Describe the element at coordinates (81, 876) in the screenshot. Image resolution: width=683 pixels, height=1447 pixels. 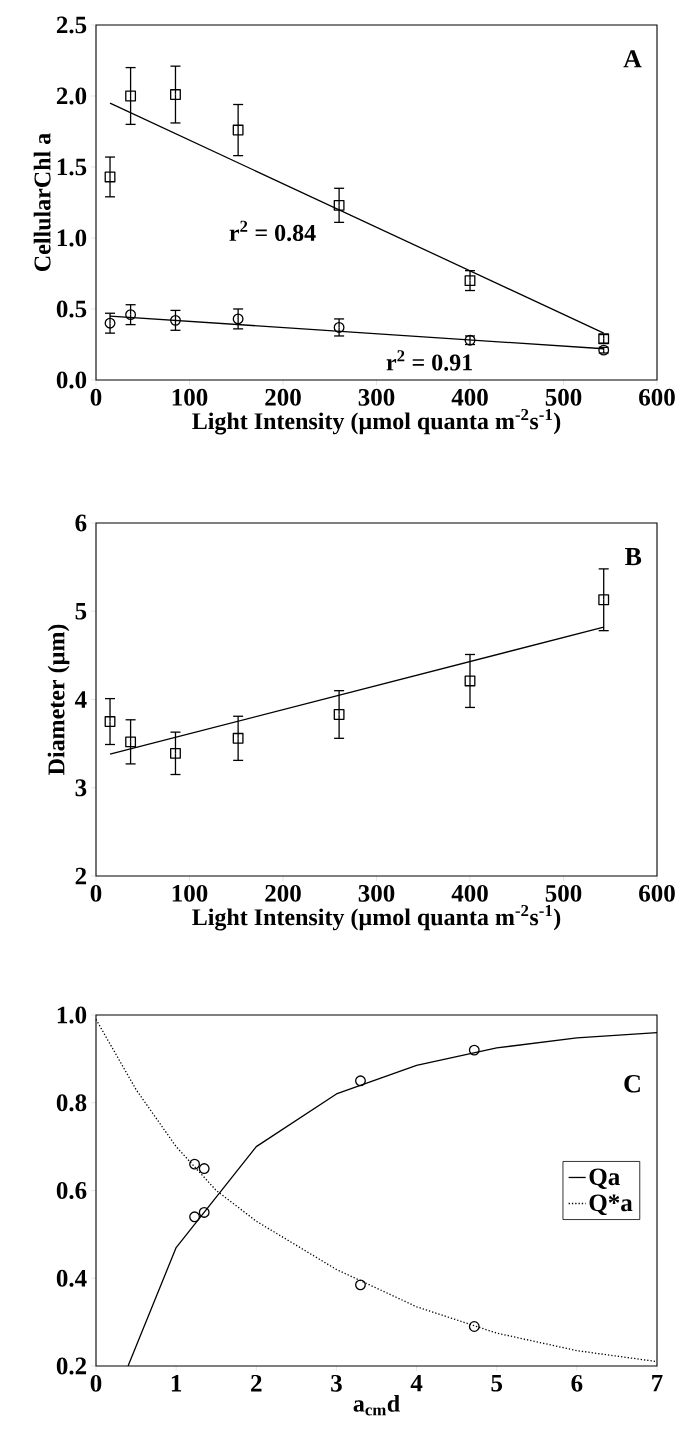
I see `y-tick-label: 2` at that location.